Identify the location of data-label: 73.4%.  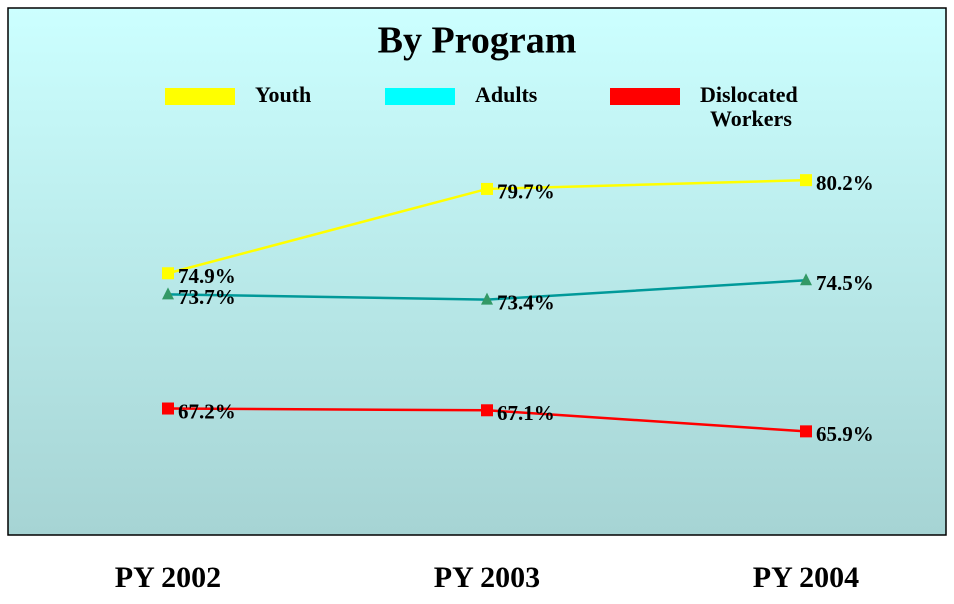
(526, 302).